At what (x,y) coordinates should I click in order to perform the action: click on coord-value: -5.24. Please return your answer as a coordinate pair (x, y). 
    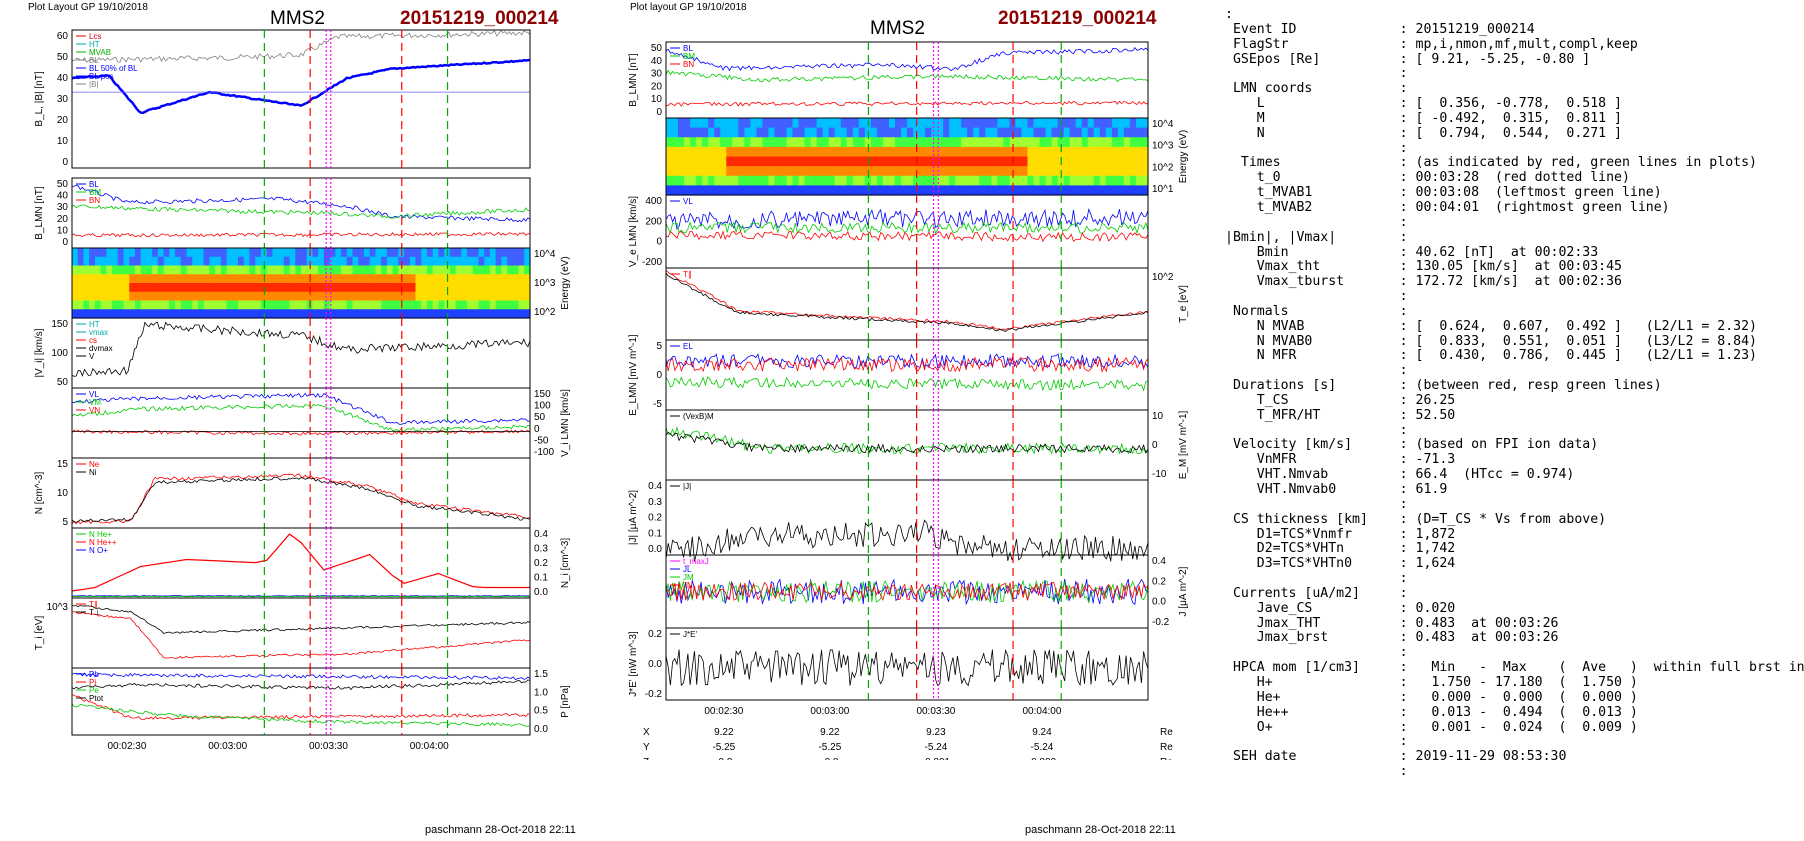
    Looking at the image, I should click on (936, 747).